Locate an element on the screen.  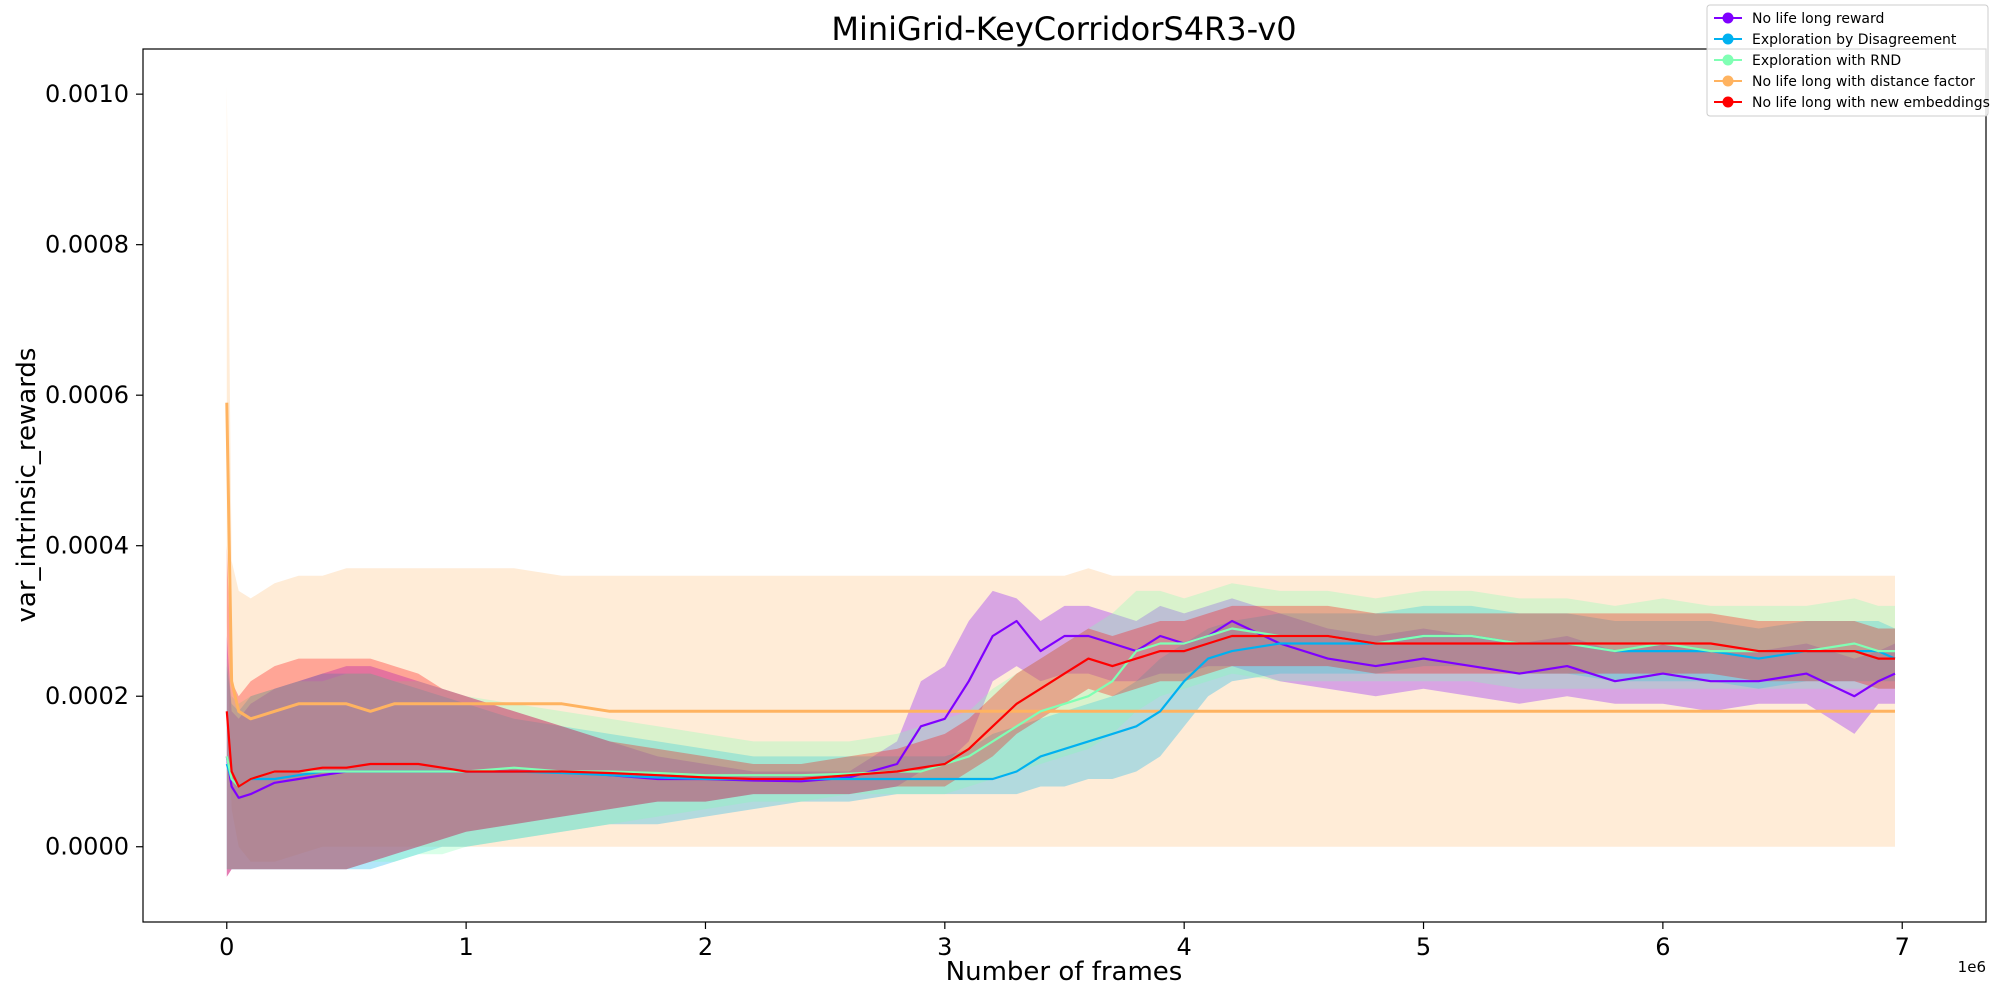
legend-entry: No life long reward is located at coordinates (1799, 19).